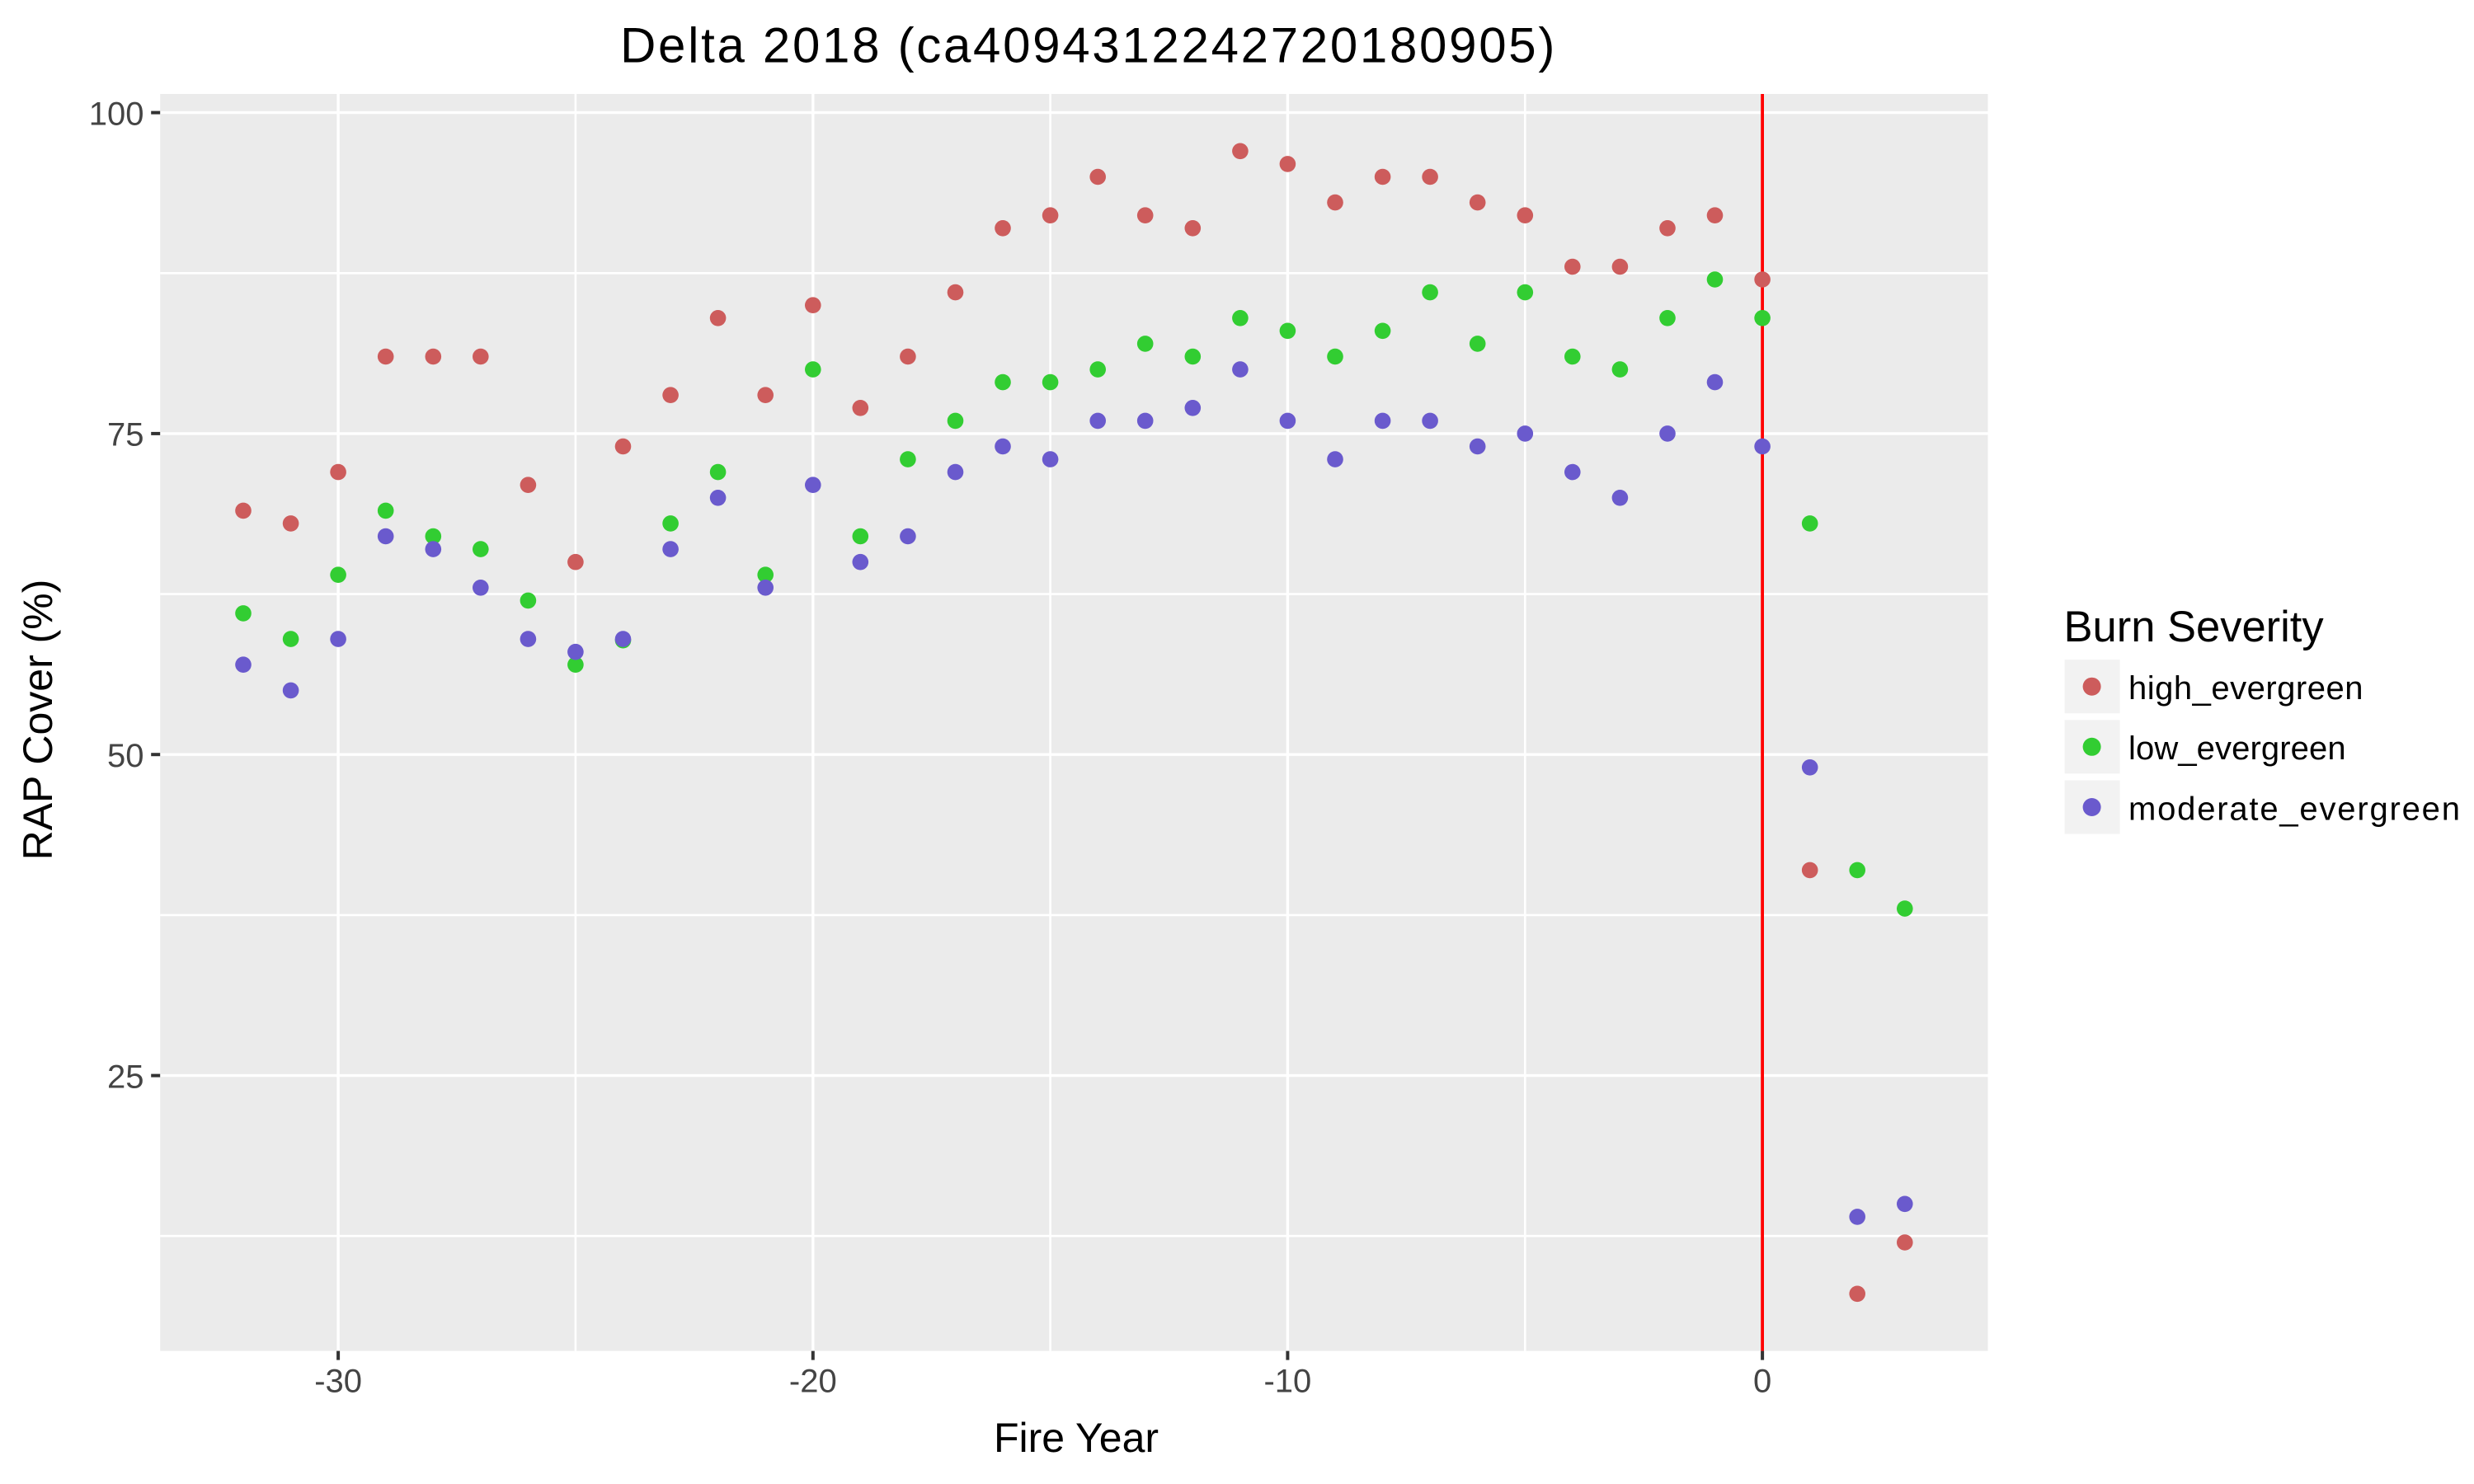  I want to click on svg-text: moderate_evergreen, so click(2295, 809).